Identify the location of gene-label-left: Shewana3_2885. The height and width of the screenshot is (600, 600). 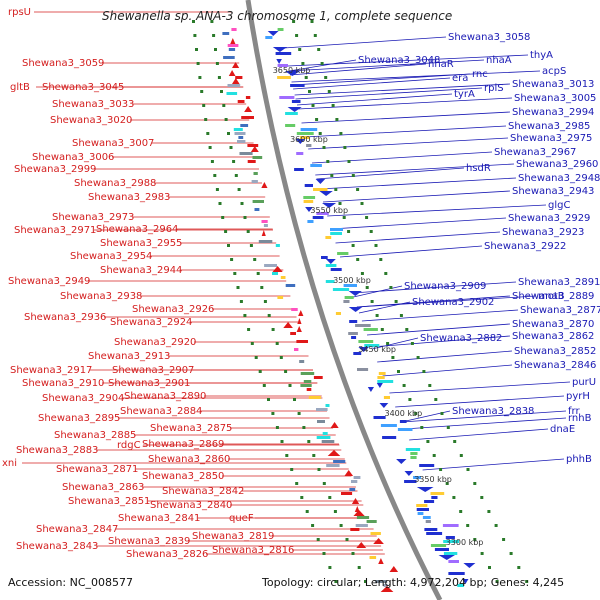
(95, 435).